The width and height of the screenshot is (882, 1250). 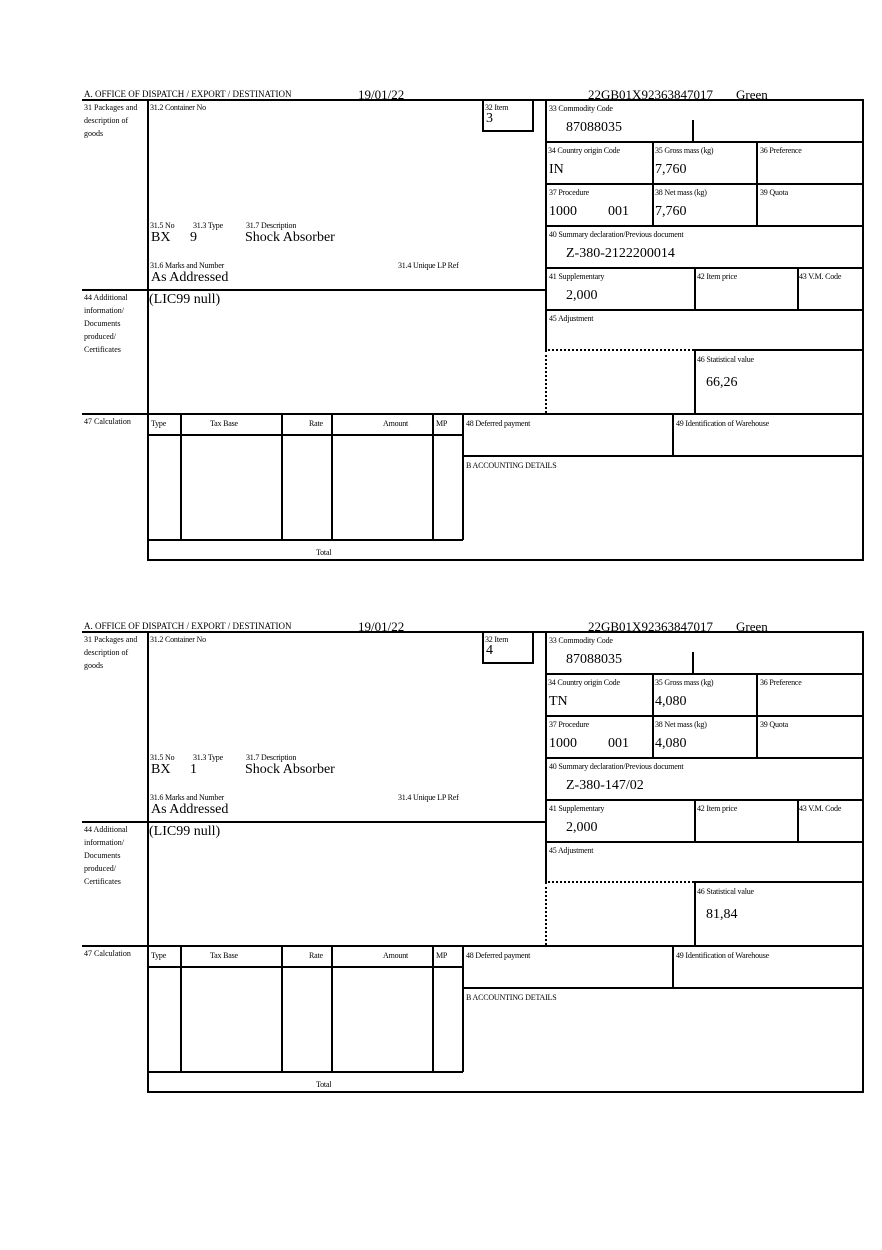 What do you see at coordinates (722, 914) in the screenshot?
I see `statistical-value: 81,84` at bounding box center [722, 914].